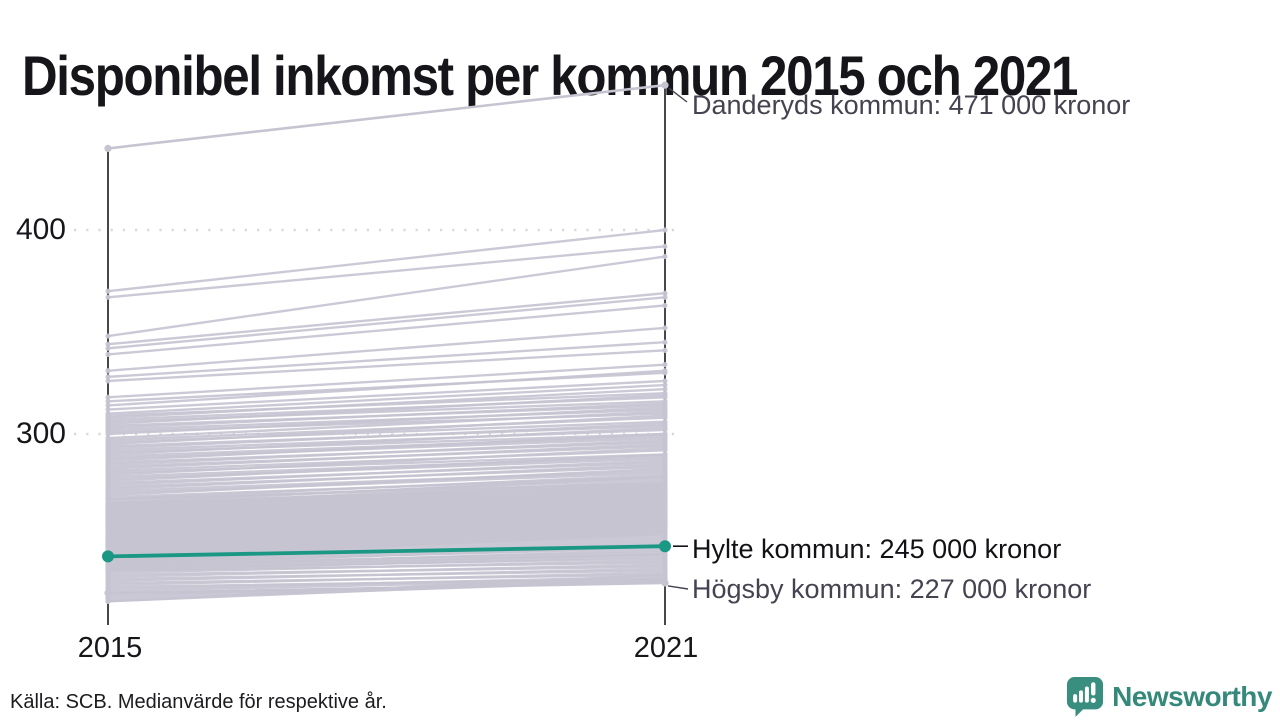  I want to click on newsworthy-logo: Newsworthy, so click(1169, 696).